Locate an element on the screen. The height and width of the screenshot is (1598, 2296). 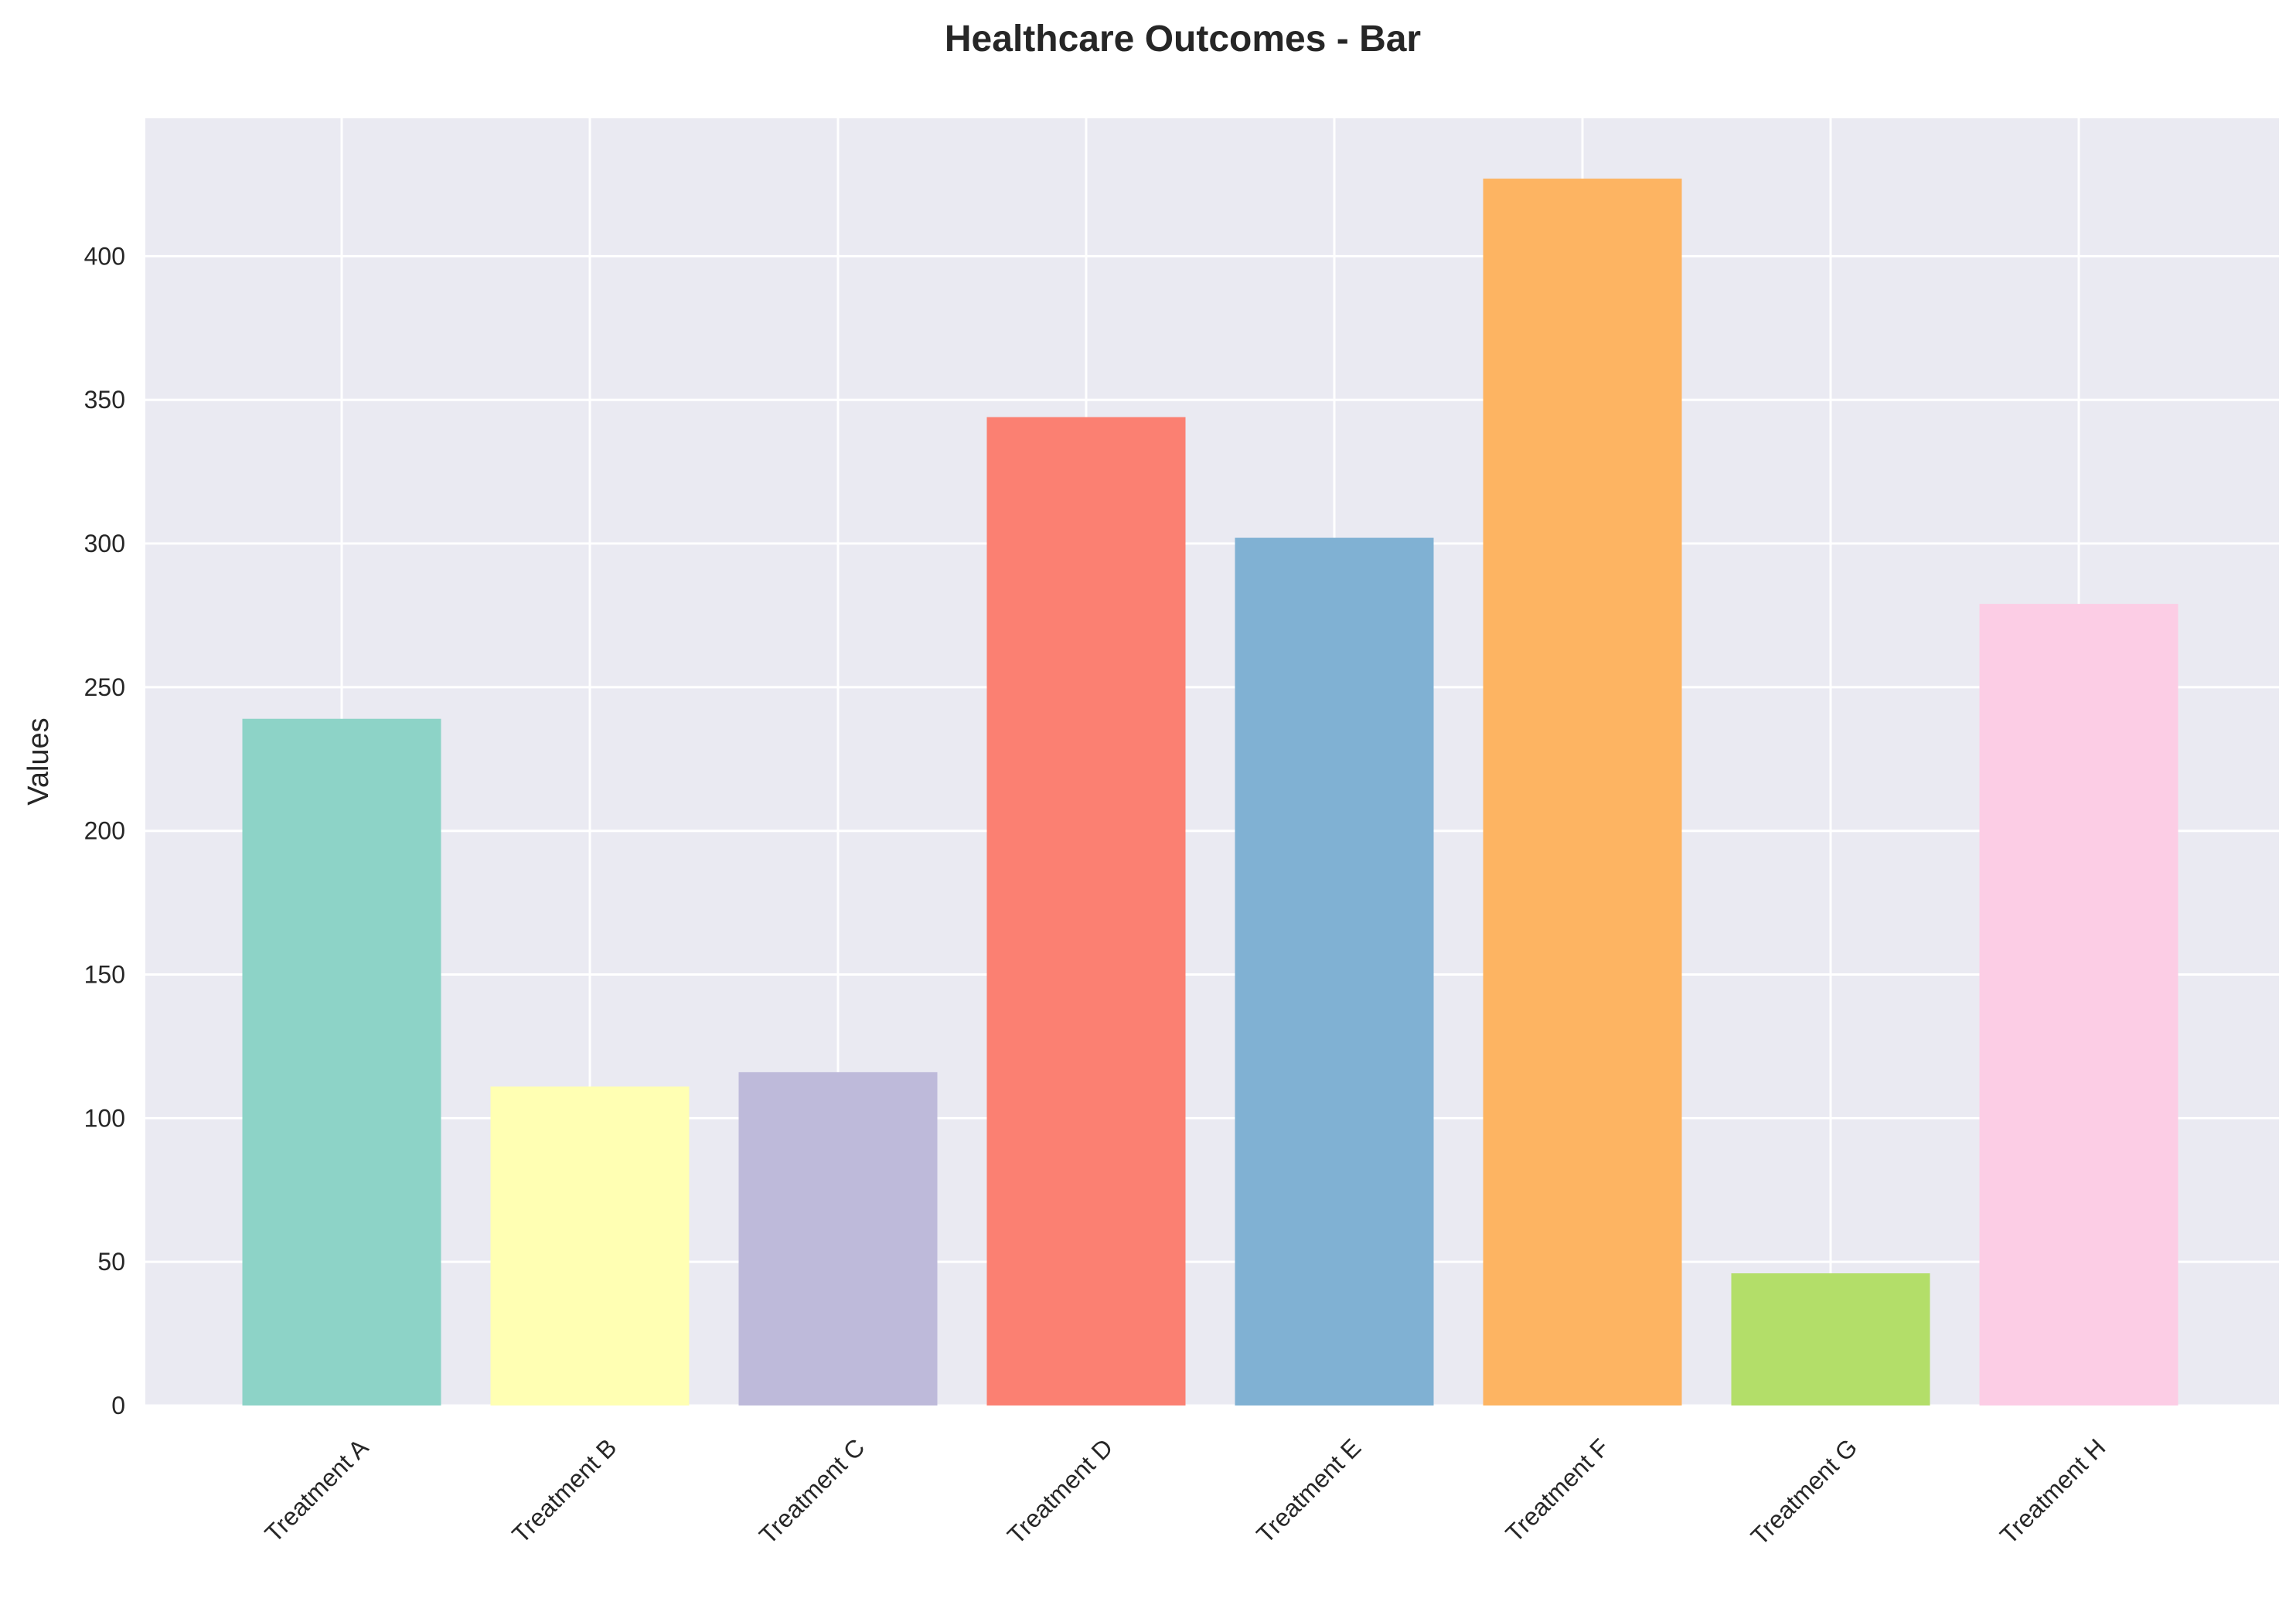
y-tick-label: 350 is located at coordinates (104, 400).